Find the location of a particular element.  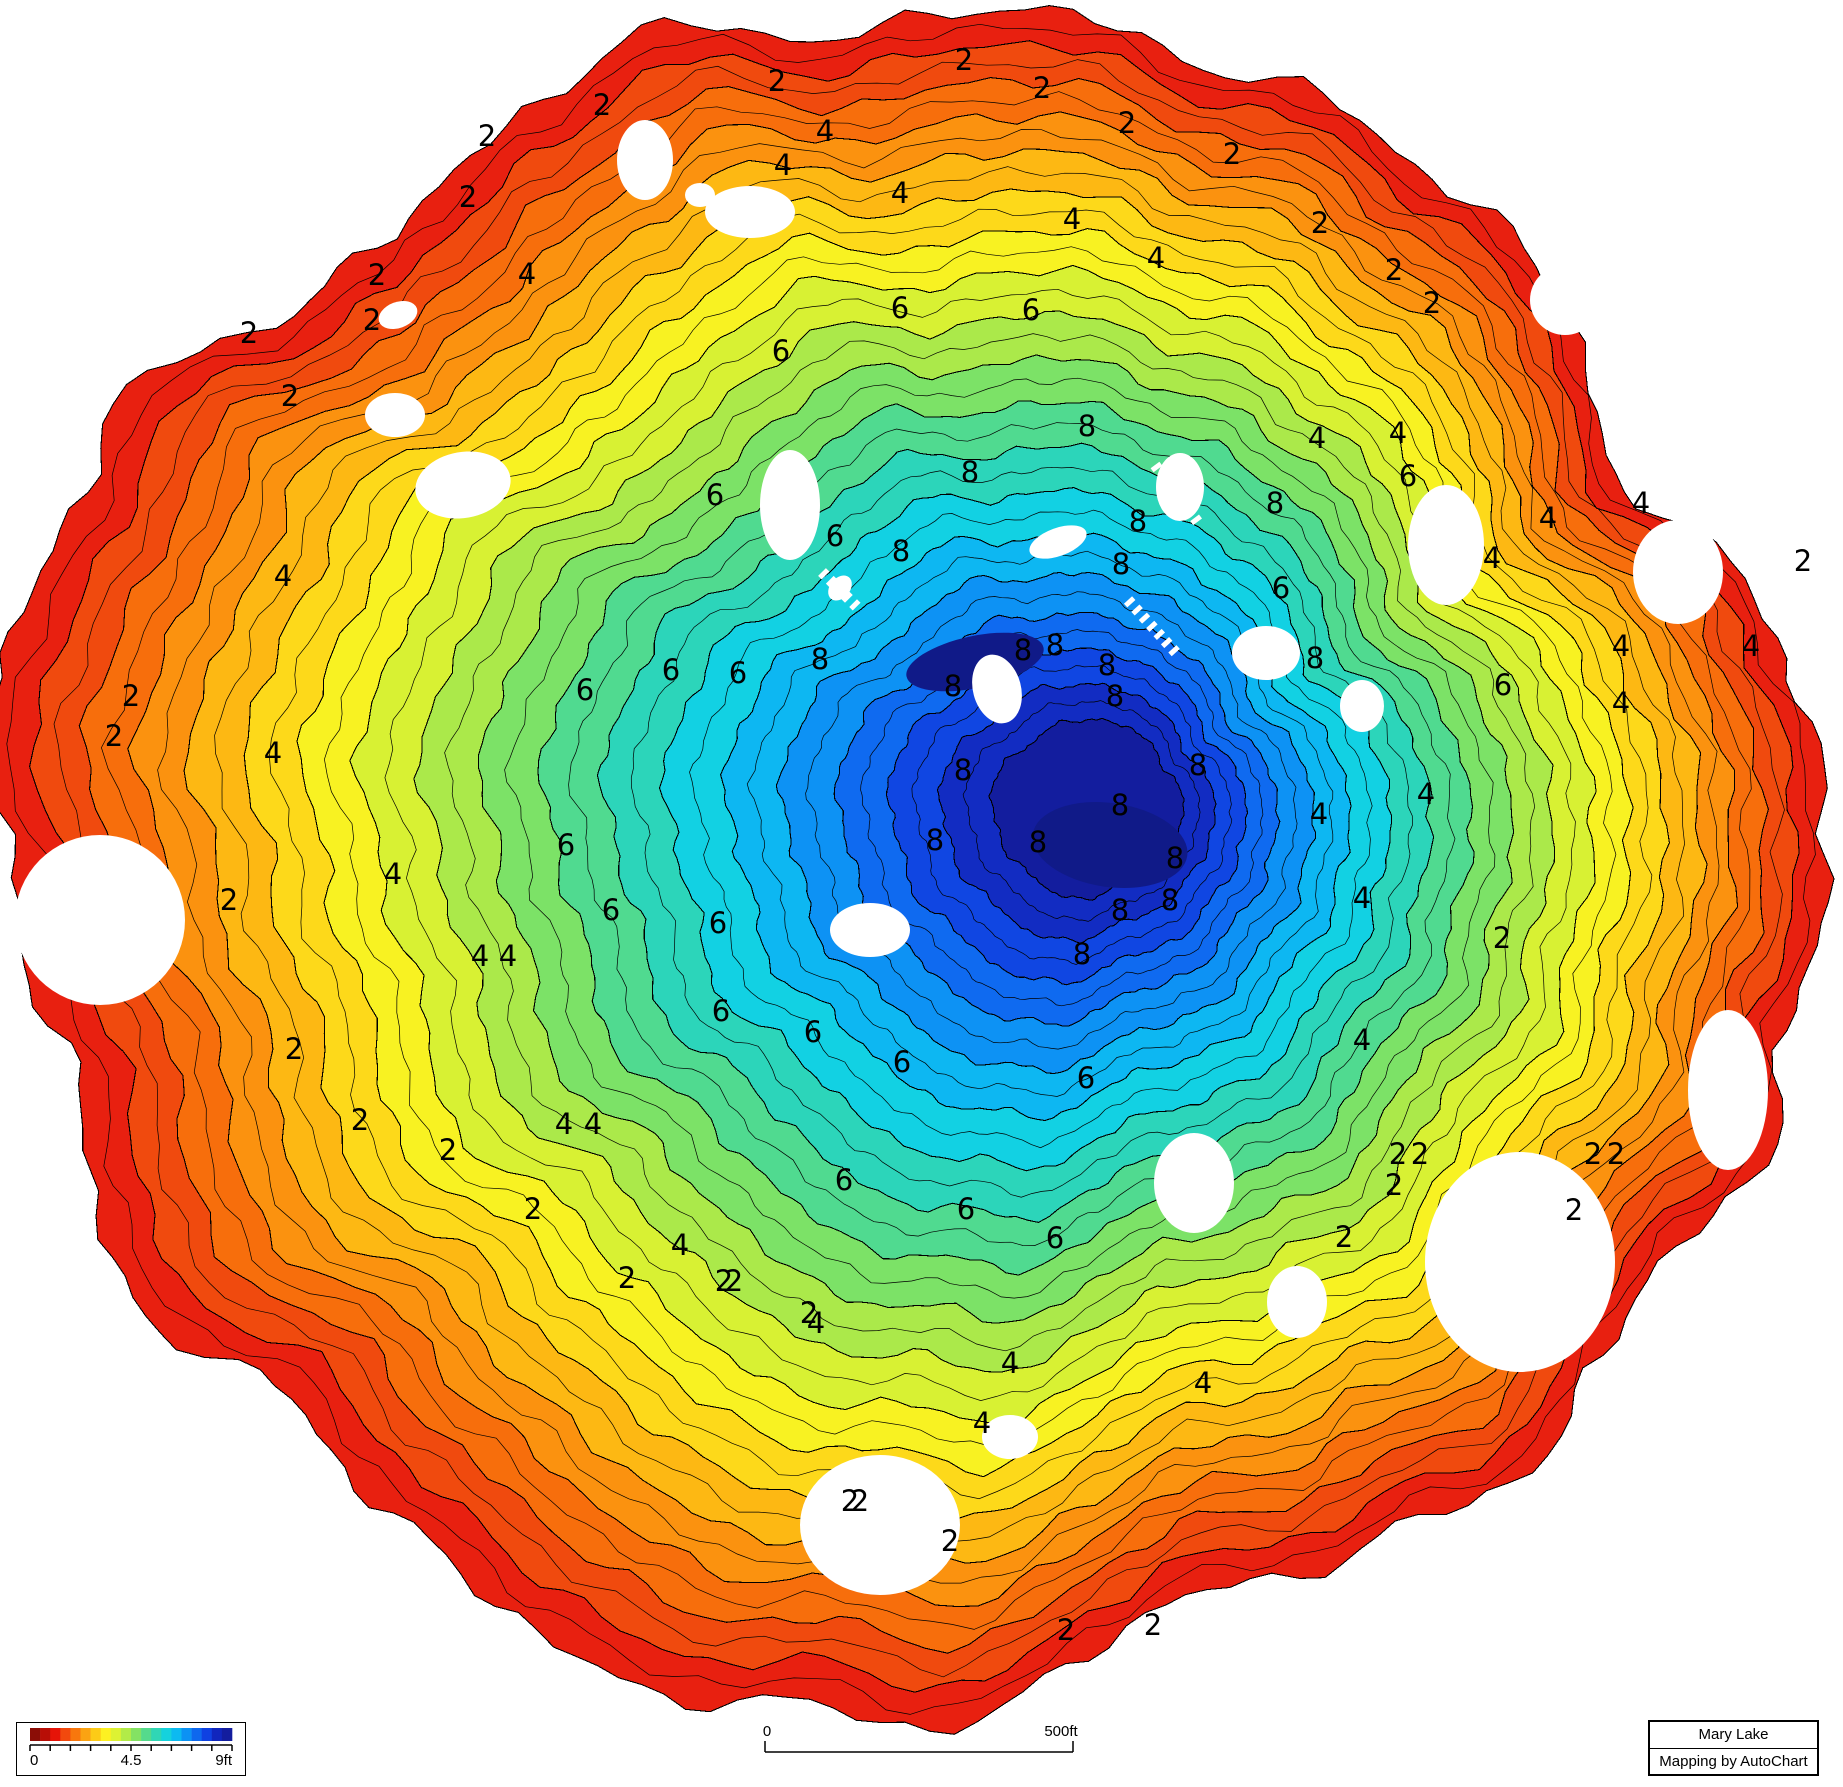

legend-colorbar is located at coordinates (131, 1734).